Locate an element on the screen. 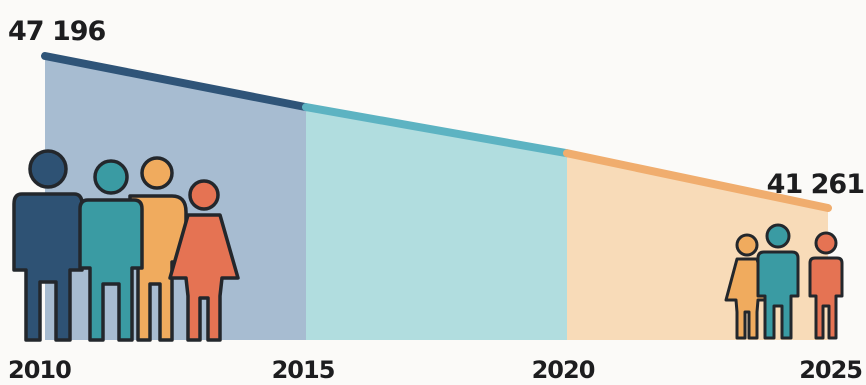 The width and height of the screenshot is (866, 385). x-tick-label-2020: 2020 is located at coordinates (563, 370).